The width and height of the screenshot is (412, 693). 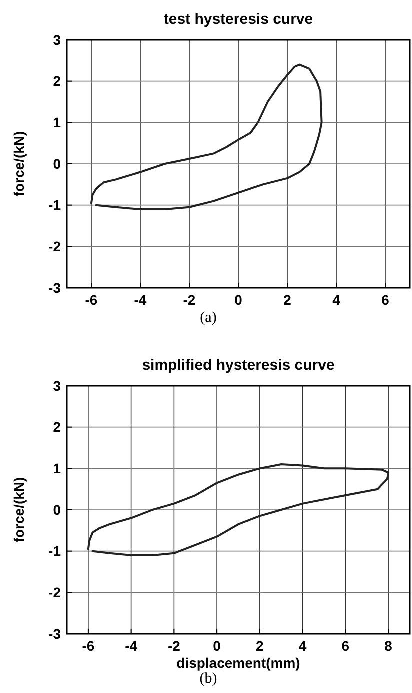 I want to click on x-axis-title: displacement(mm), so click(x=238, y=663).